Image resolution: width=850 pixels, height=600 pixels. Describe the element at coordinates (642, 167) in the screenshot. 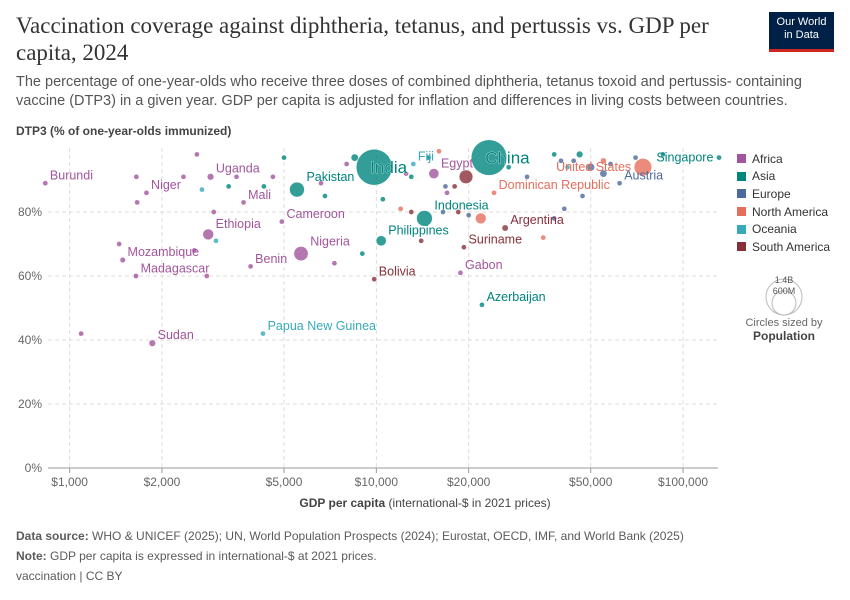

I see `data-point-united-states` at that location.